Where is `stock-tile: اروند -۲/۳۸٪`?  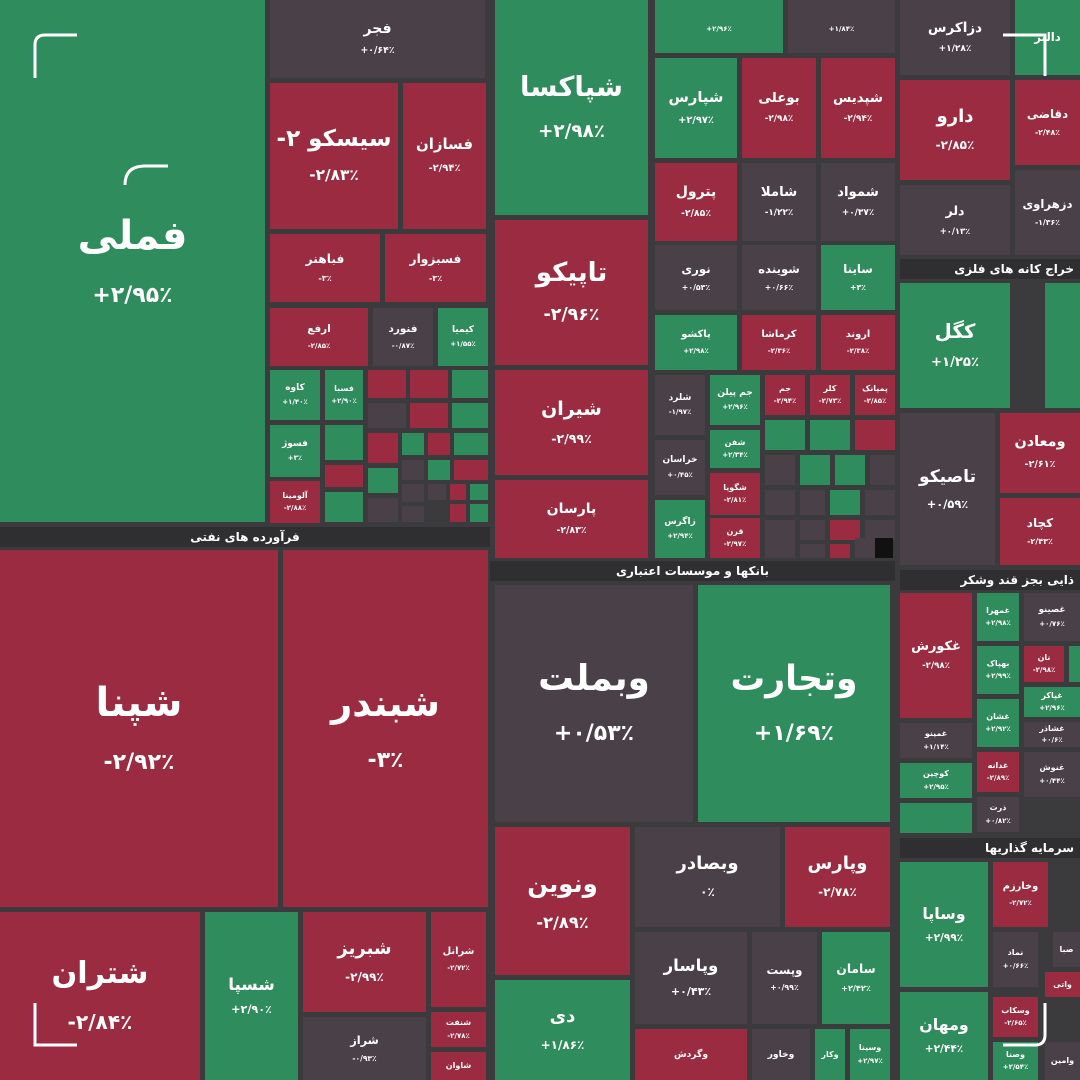
stock-tile: اروند -۲/۳۸٪ is located at coordinates (858, 342).